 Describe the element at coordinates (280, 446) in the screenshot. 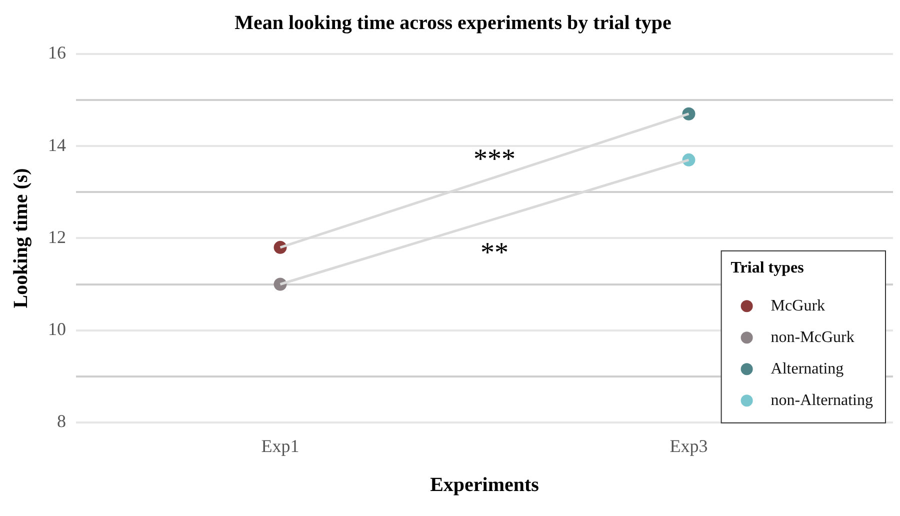

I see `x-tick-label: Exp1` at that location.